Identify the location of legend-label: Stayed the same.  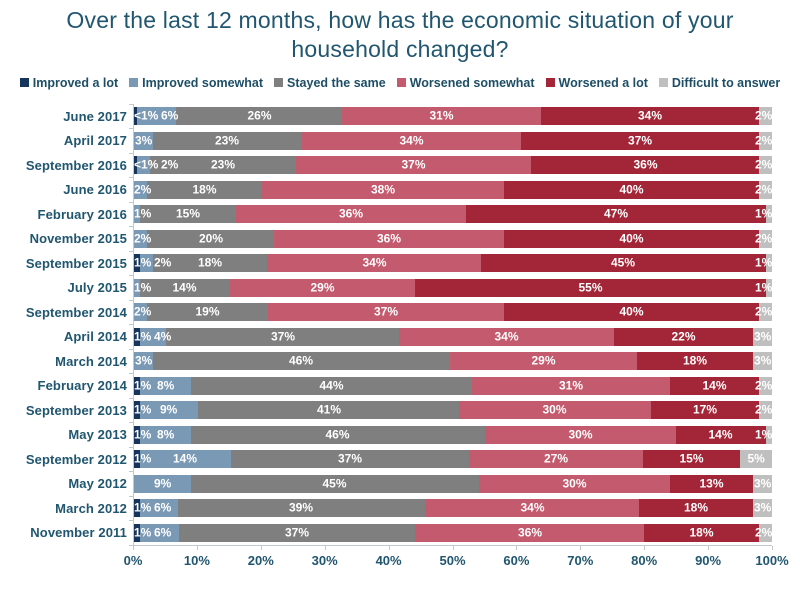
(336, 82).